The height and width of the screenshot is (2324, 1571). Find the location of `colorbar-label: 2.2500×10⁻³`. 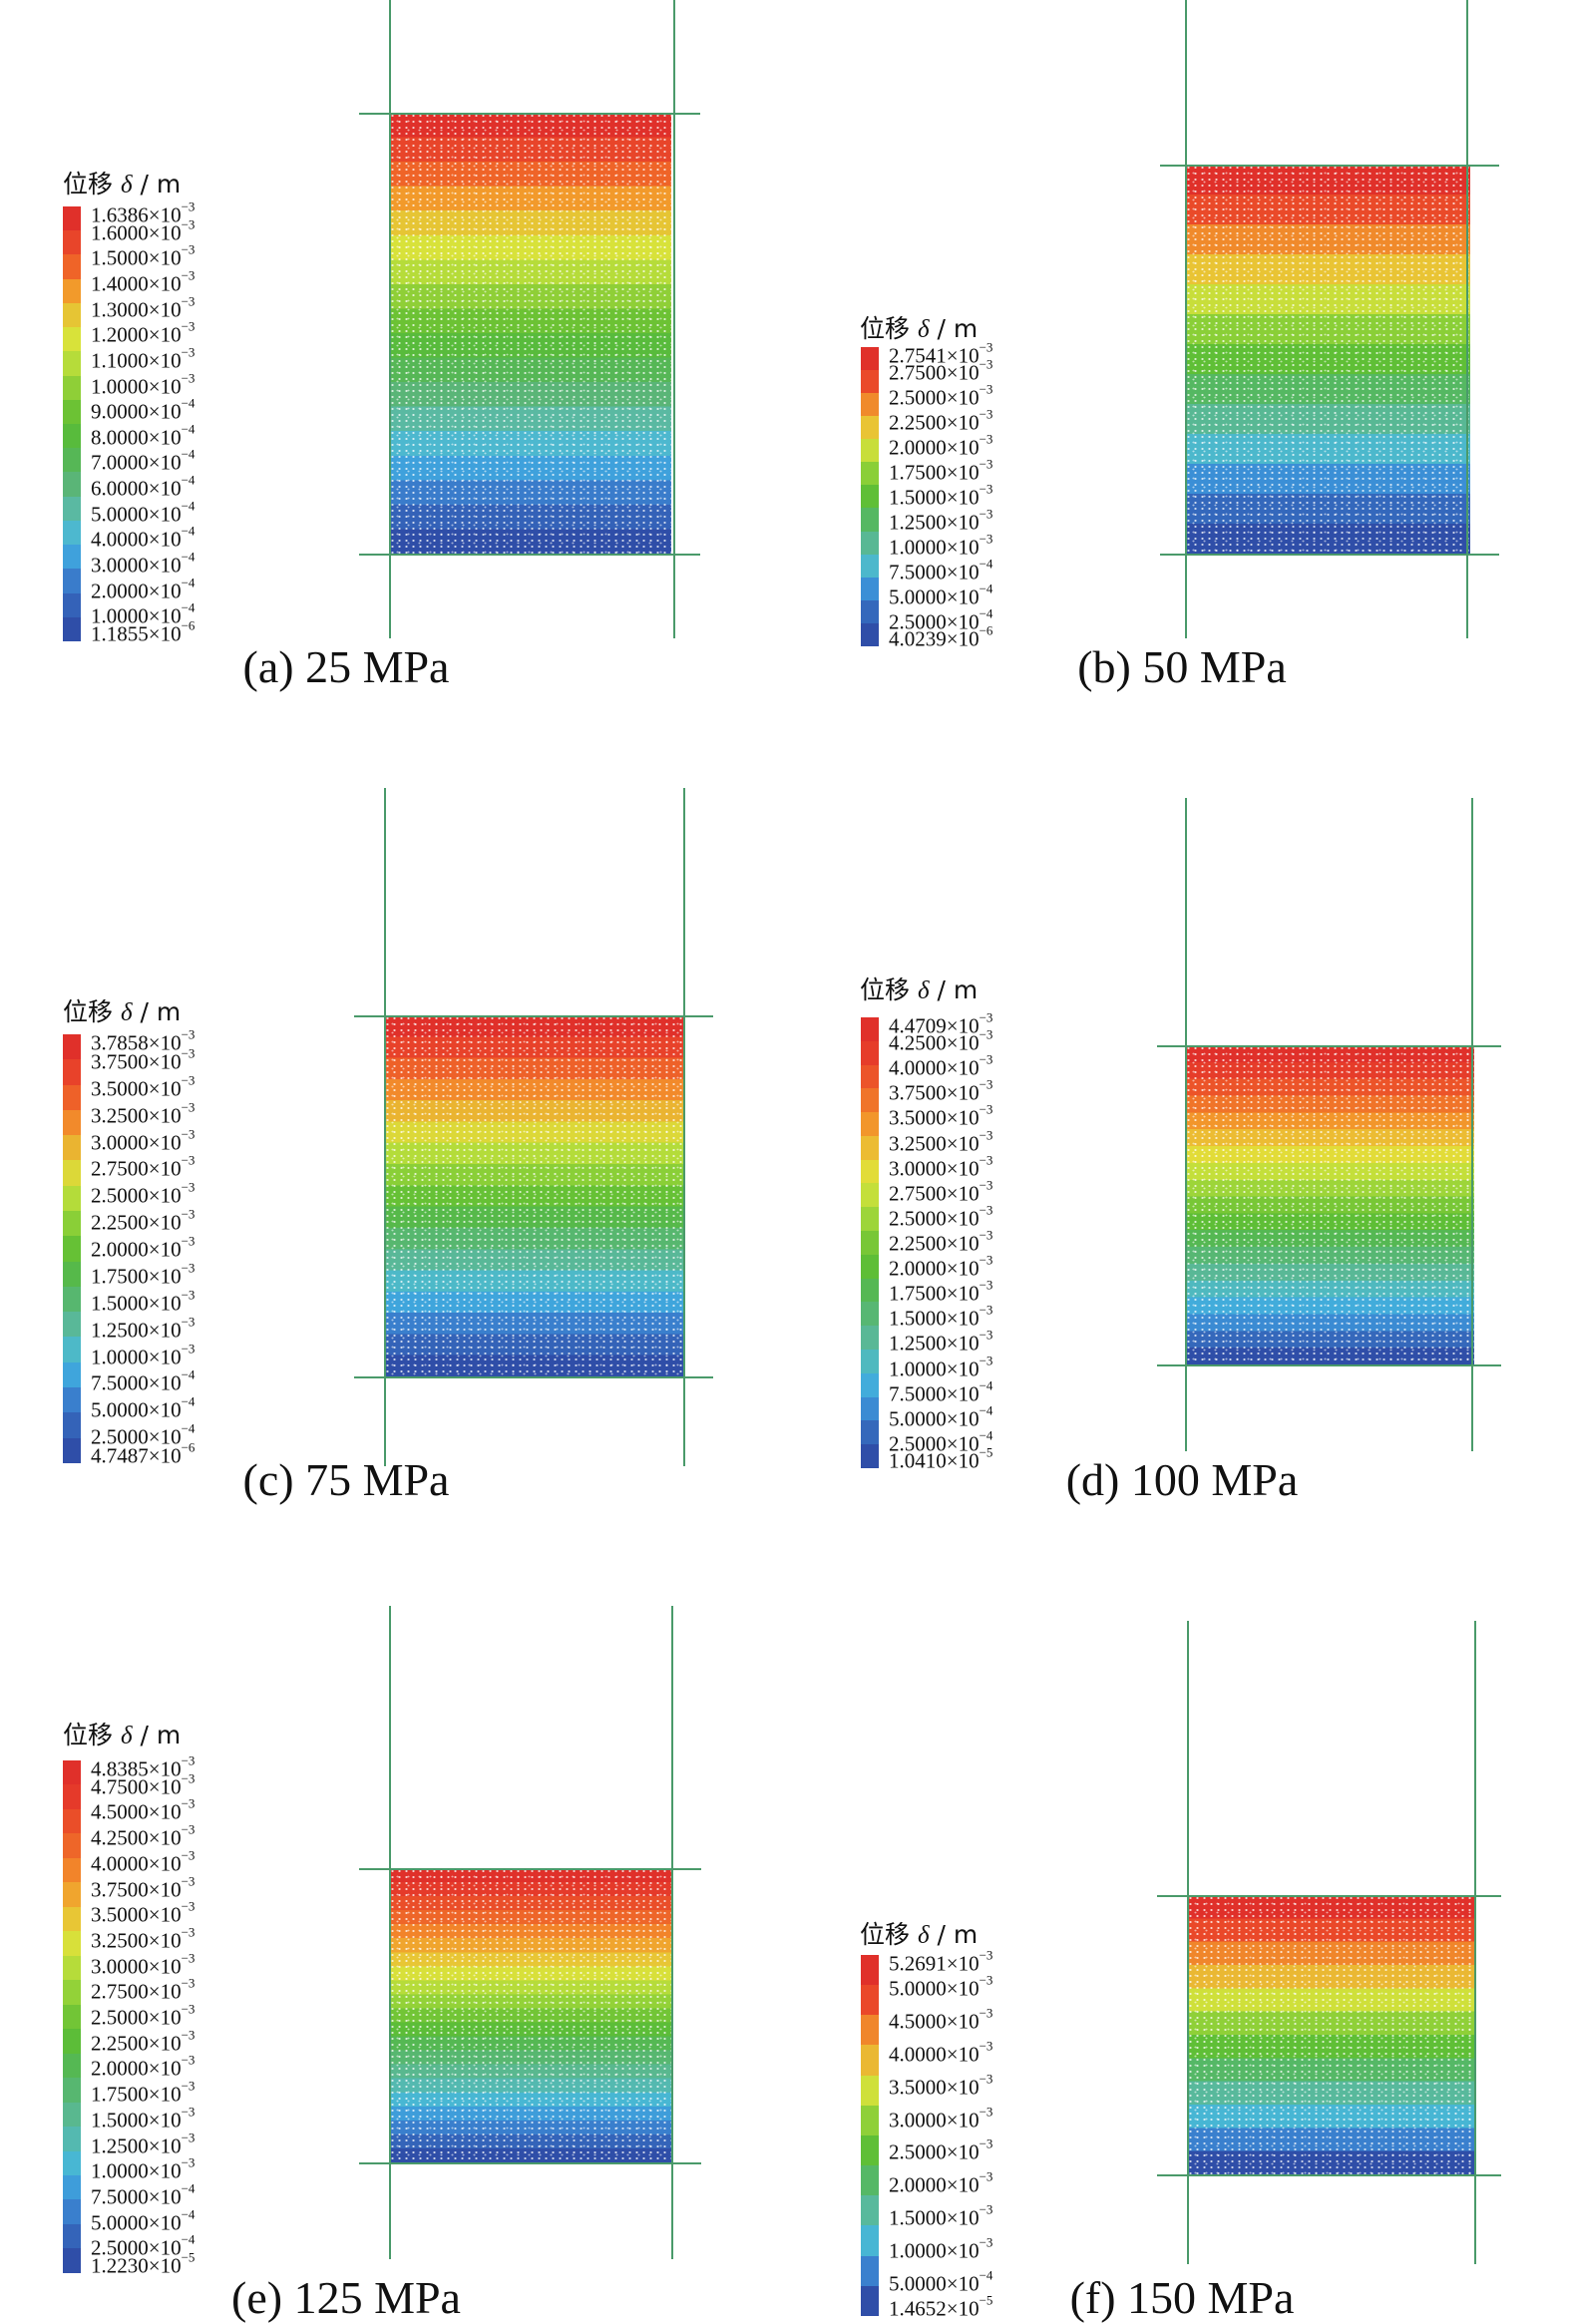

colorbar-label: 2.2500×10⁻³ is located at coordinates (940, 1242).